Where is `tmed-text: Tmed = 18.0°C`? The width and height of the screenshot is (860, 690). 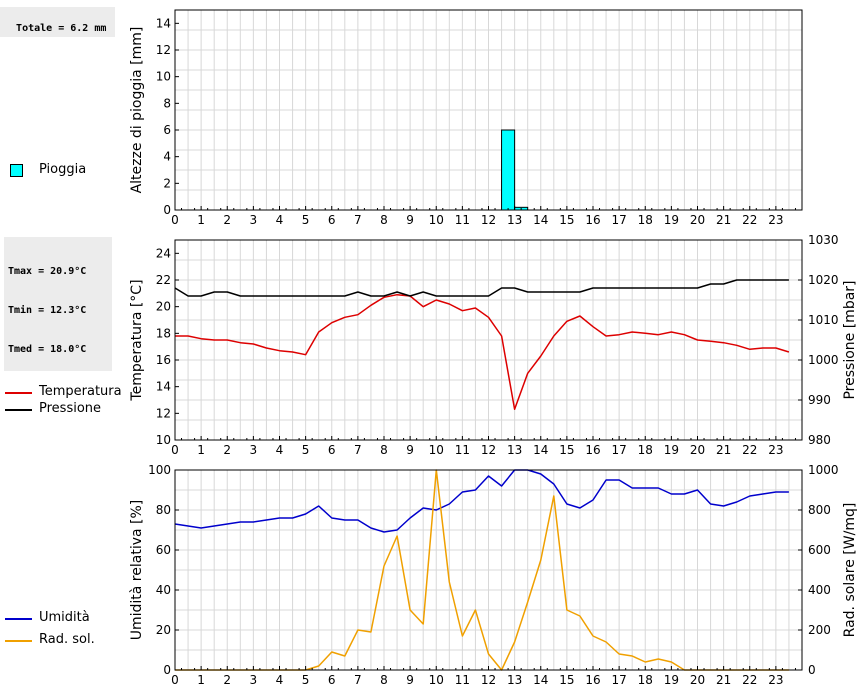
tmed-text: Tmed = 18.0°C is located at coordinates (47, 349).